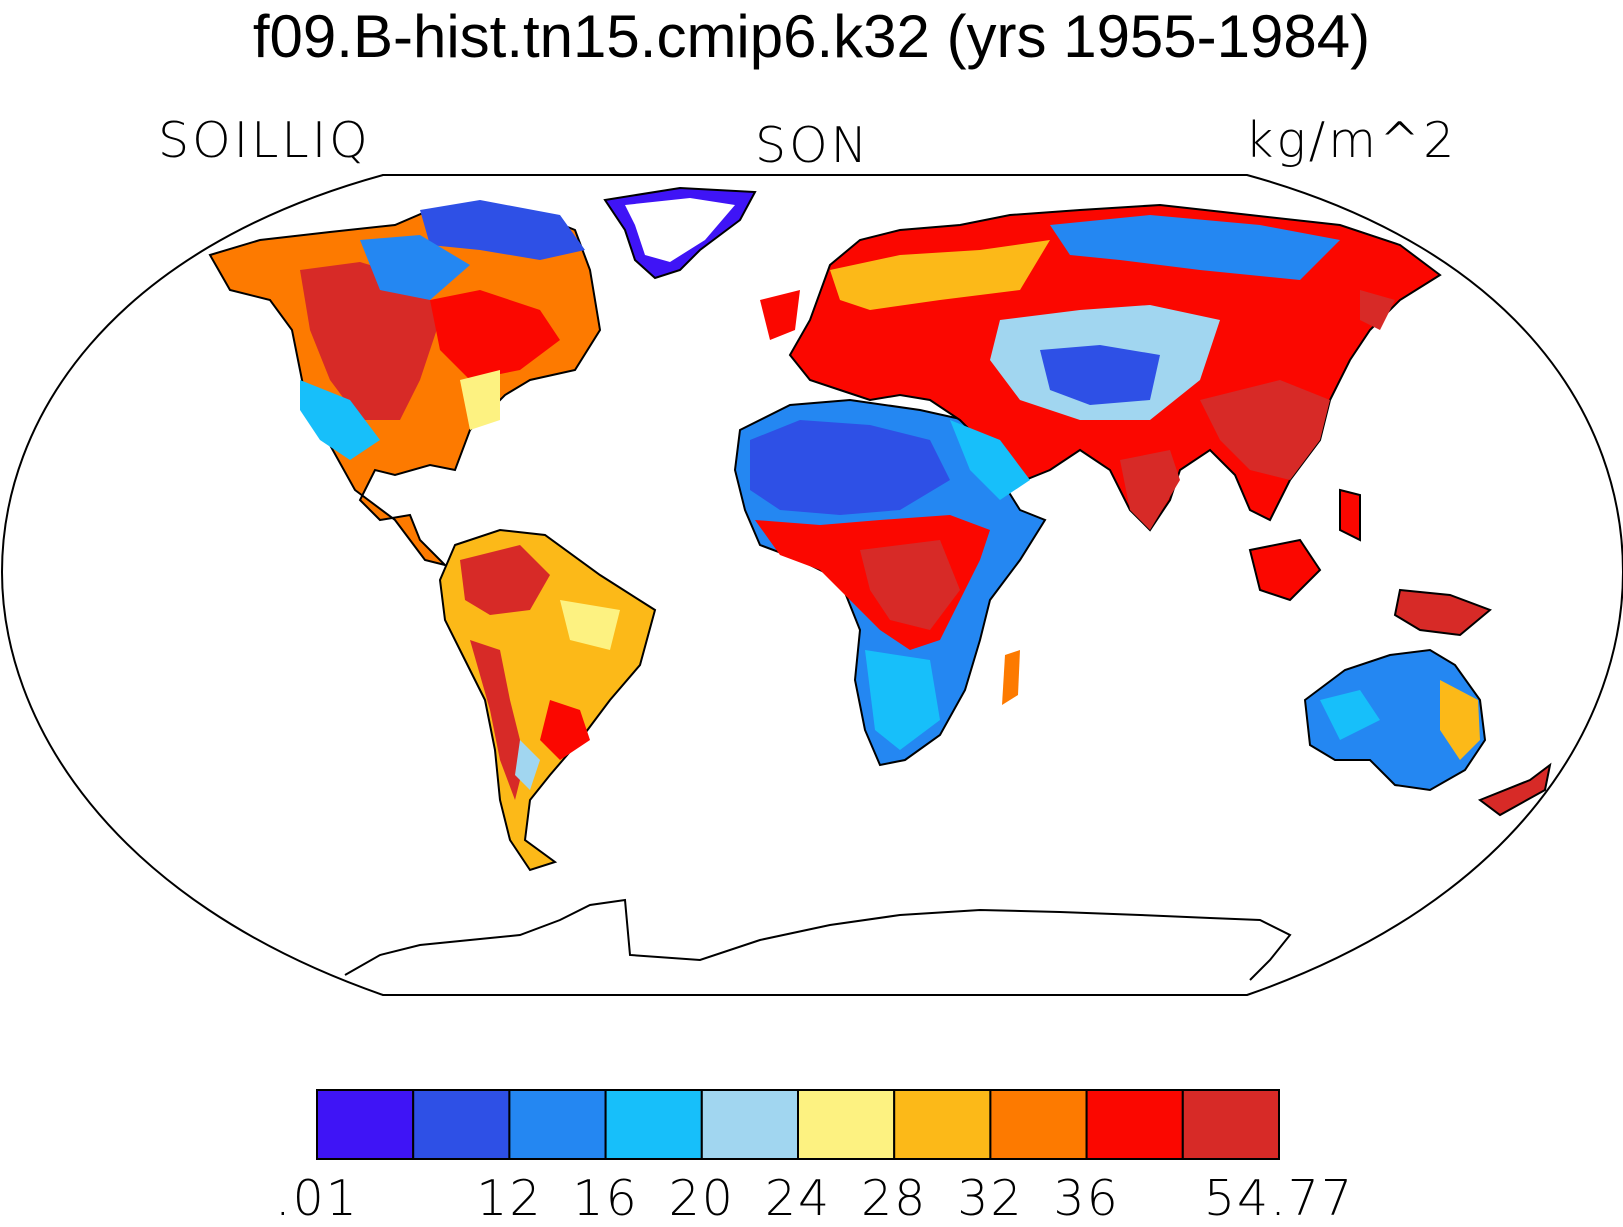 This screenshot has height=1227, width=1623. I want to click on colorbar-label: 12, so click(509, 1198).